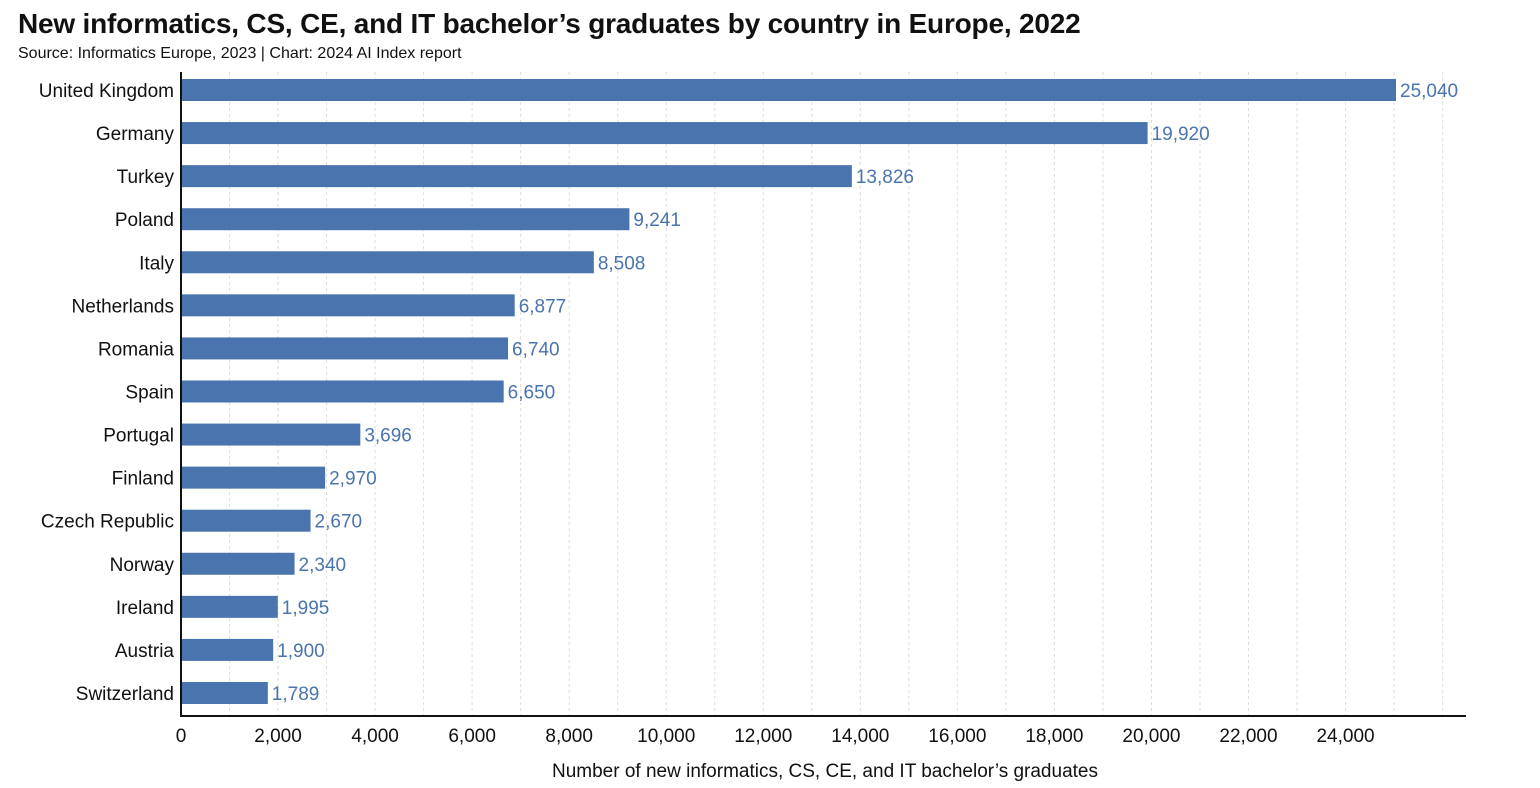 The height and width of the screenshot is (788, 1540). I want to click on x-tick-label: 20,000, so click(1151, 736).